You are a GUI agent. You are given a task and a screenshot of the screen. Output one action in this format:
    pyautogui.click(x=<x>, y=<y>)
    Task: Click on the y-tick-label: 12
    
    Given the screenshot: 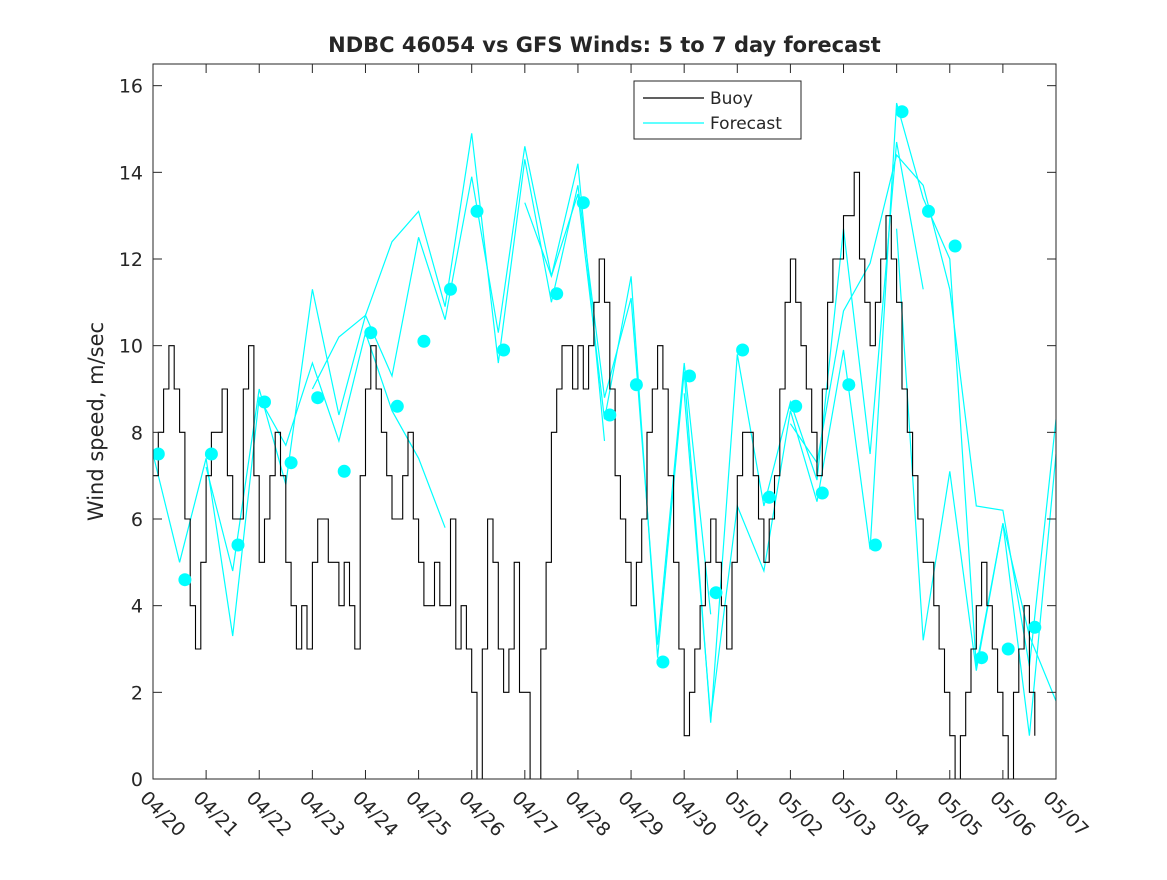 What is the action you would take?
    pyautogui.click(x=131, y=260)
    